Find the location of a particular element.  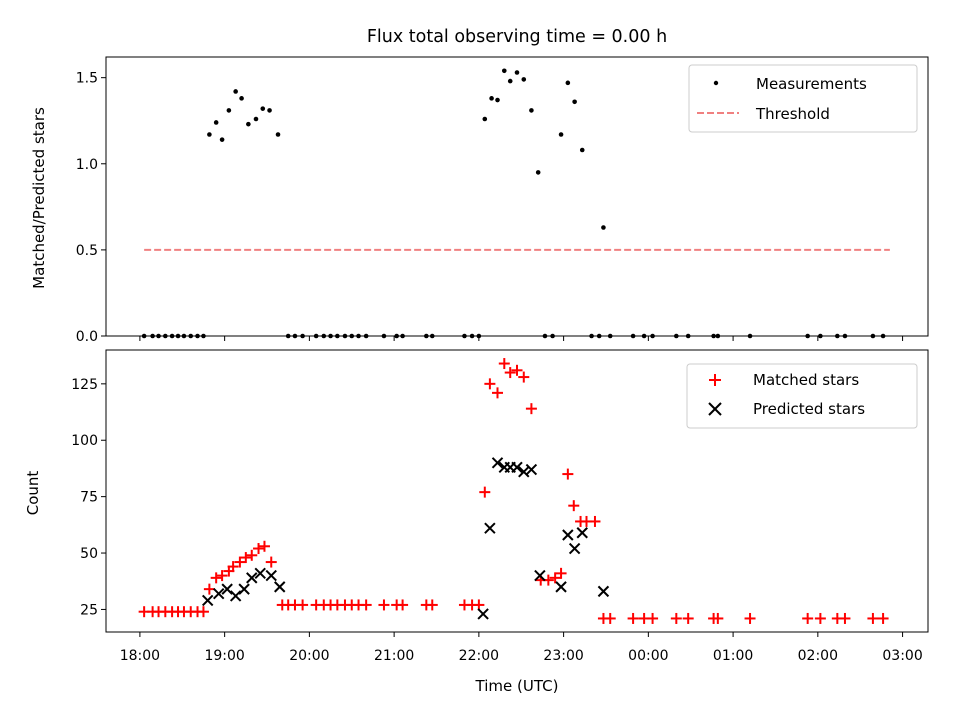

top-y-tick-label: 0.0 is located at coordinates (87, 337).